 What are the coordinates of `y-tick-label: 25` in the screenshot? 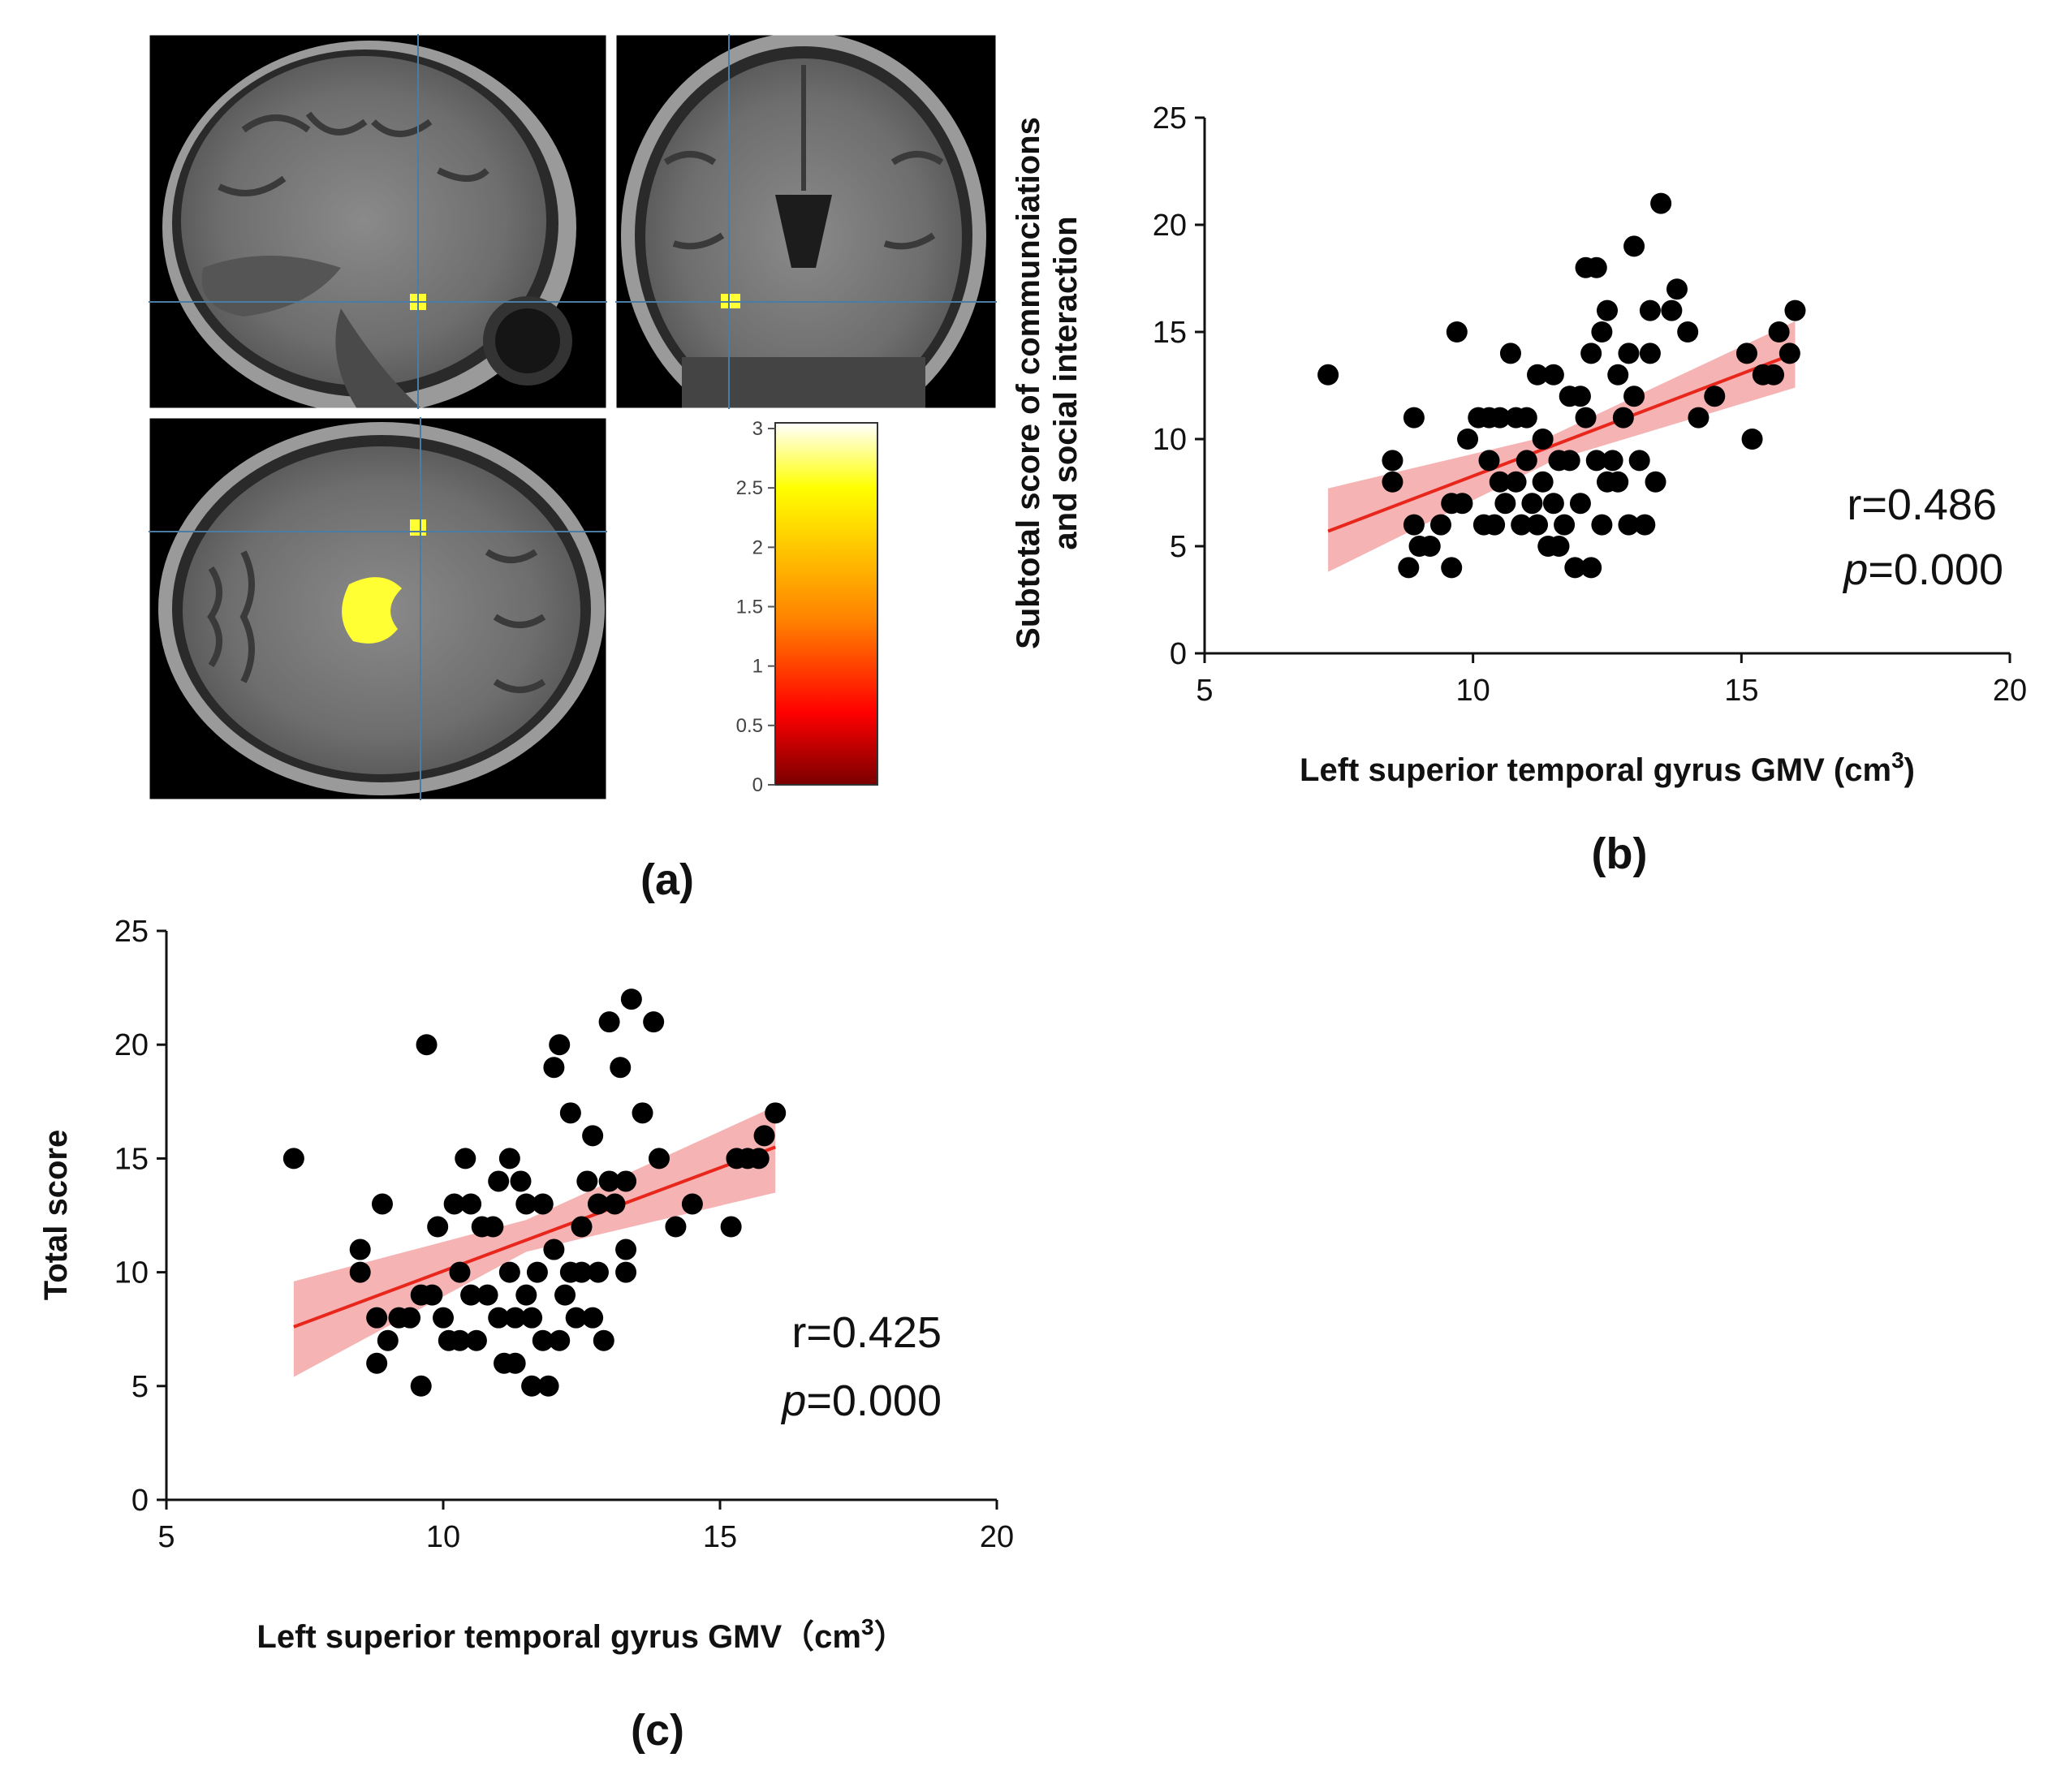 It's located at (131, 932).